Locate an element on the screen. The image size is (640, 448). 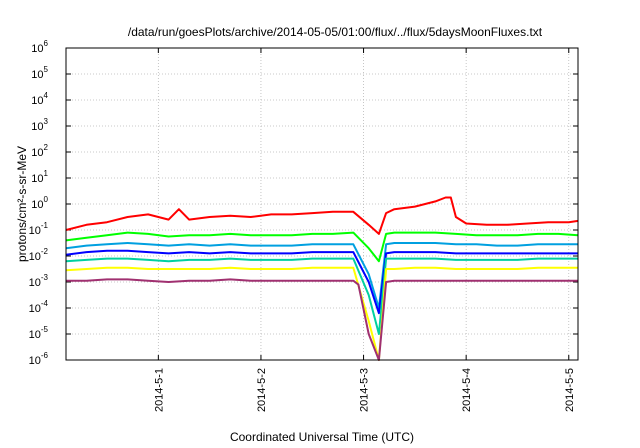
y-tick-exponent: -6 is located at coordinates (45, 355).